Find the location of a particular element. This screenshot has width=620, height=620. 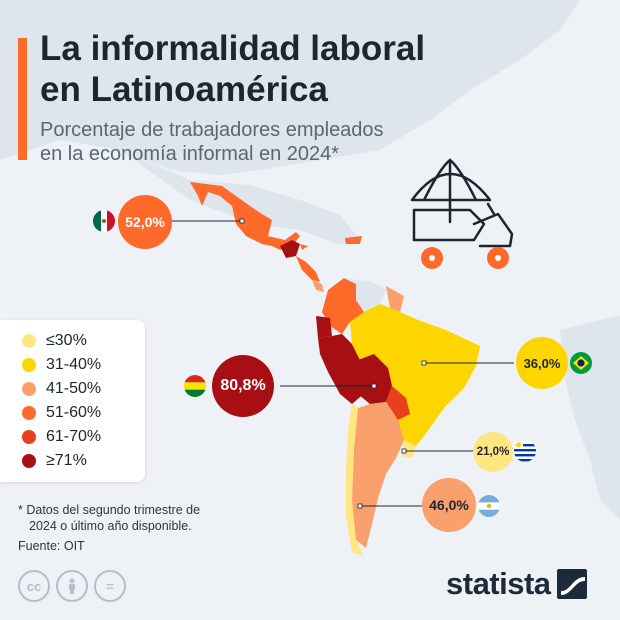

country-cuba is located at coordinates (324, 235).